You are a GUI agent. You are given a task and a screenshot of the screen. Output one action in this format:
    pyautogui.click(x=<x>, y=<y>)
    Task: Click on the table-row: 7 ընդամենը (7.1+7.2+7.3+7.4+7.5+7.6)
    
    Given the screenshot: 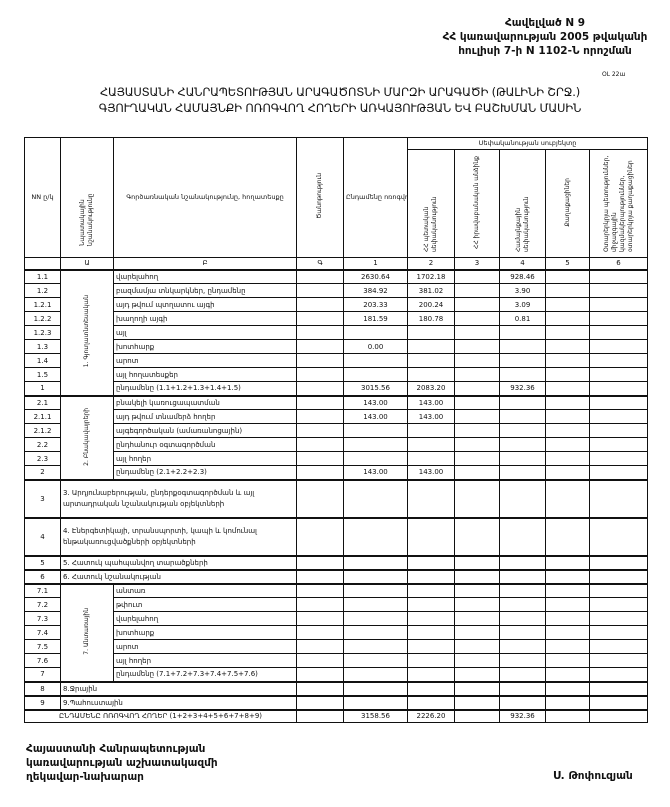 What is the action you would take?
    pyautogui.click(x=336, y=674)
    